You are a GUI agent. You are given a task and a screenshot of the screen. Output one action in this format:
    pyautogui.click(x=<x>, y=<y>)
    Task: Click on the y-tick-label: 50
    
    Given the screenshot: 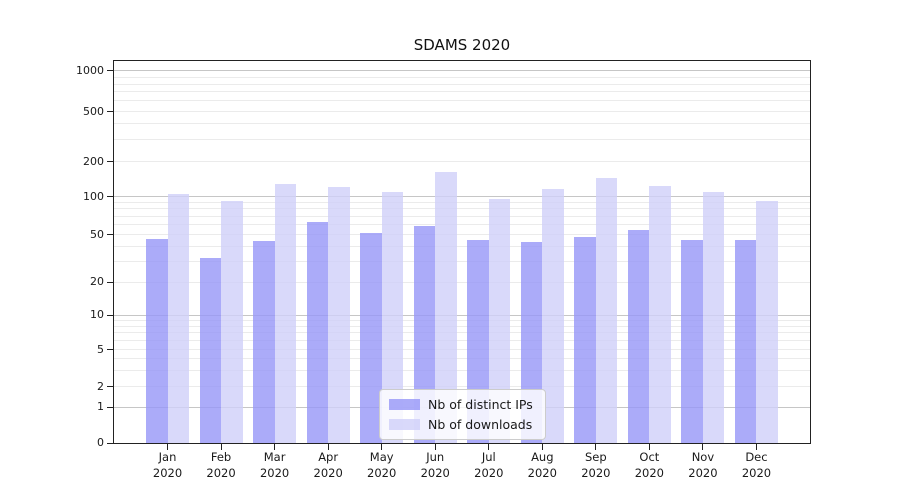 What is the action you would take?
    pyautogui.click(x=97, y=234)
    